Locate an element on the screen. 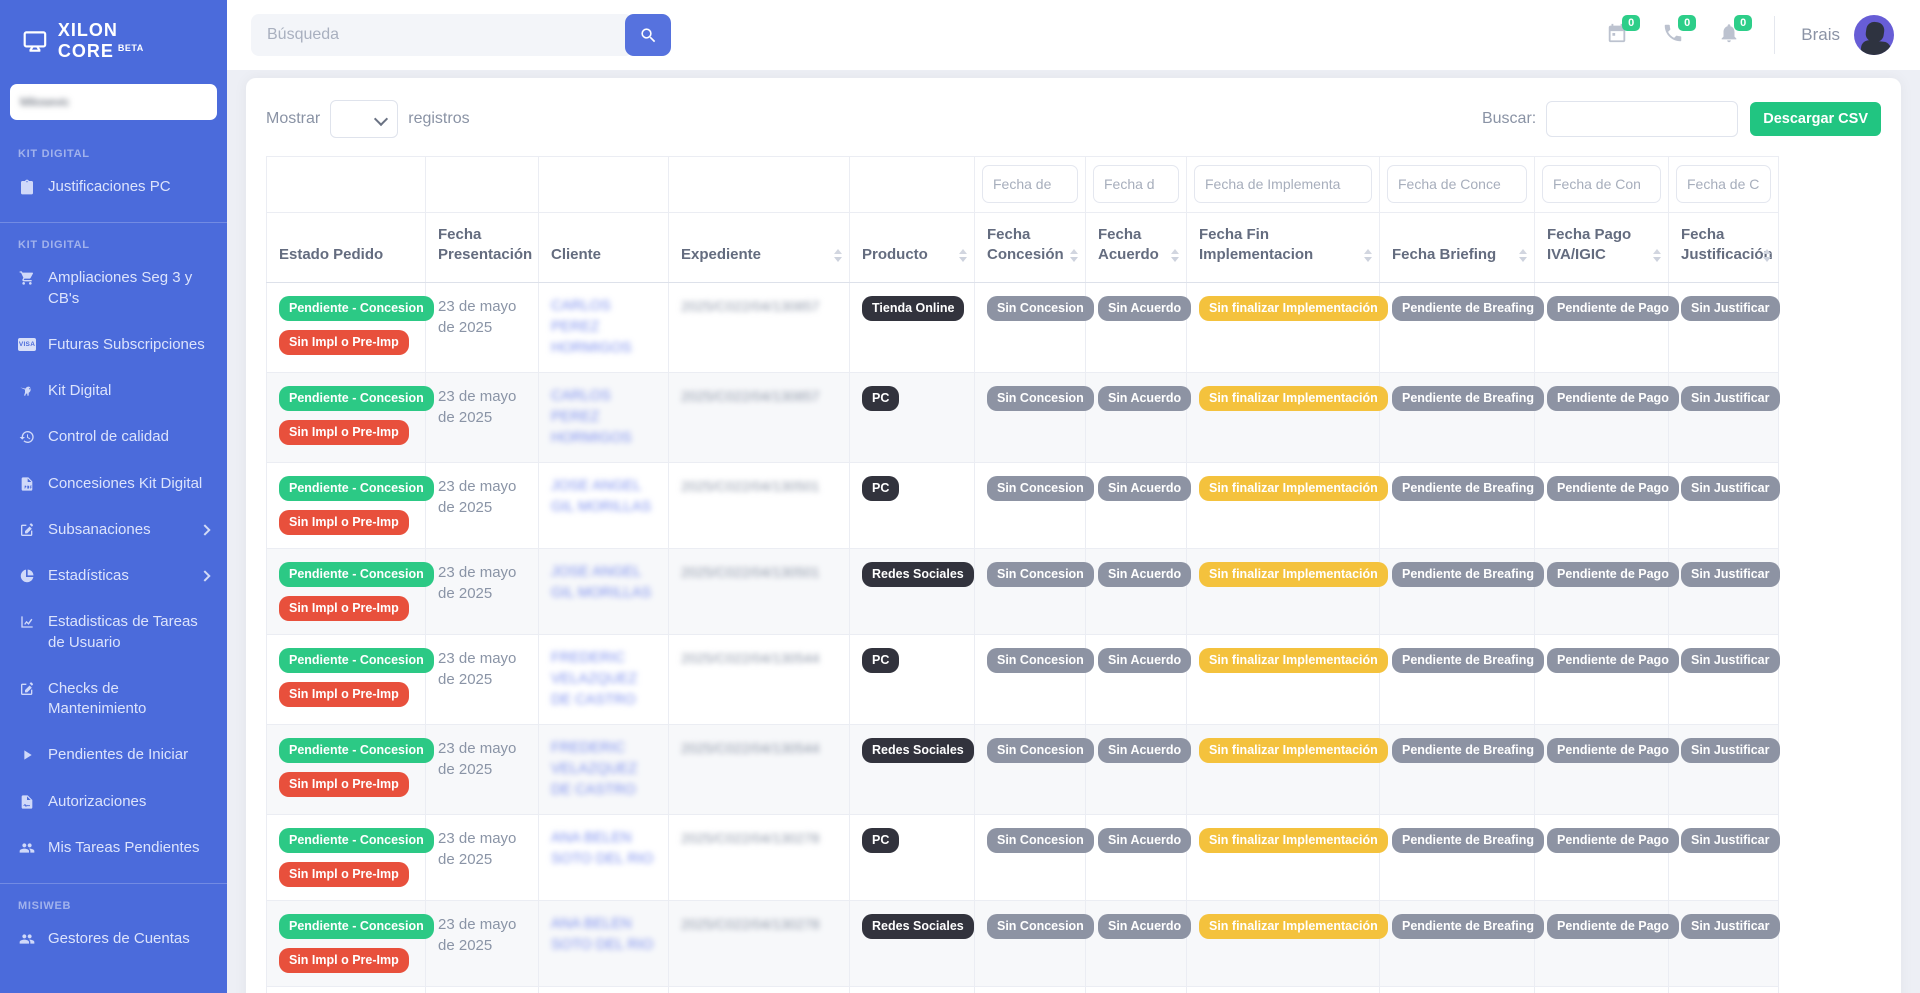 The image size is (1920, 993). sidebar-item-label: Mis Tareas Pendientes is located at coordinates (124, 847).